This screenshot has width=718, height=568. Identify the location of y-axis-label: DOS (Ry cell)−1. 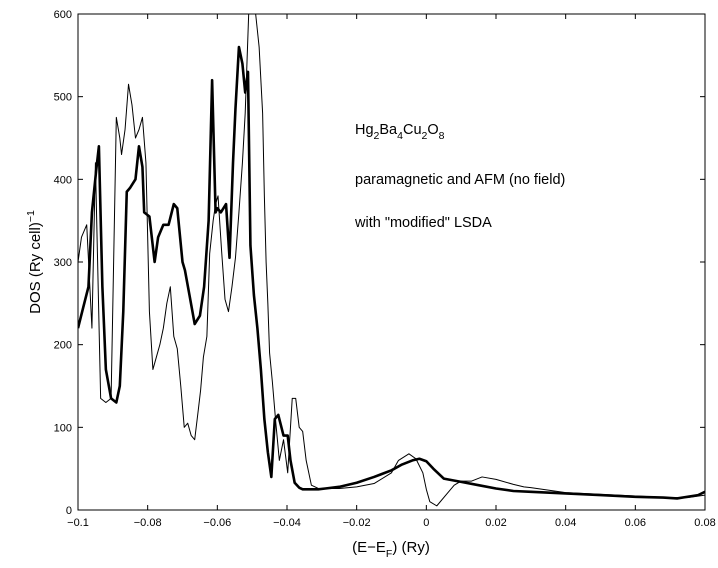
(34, 262).